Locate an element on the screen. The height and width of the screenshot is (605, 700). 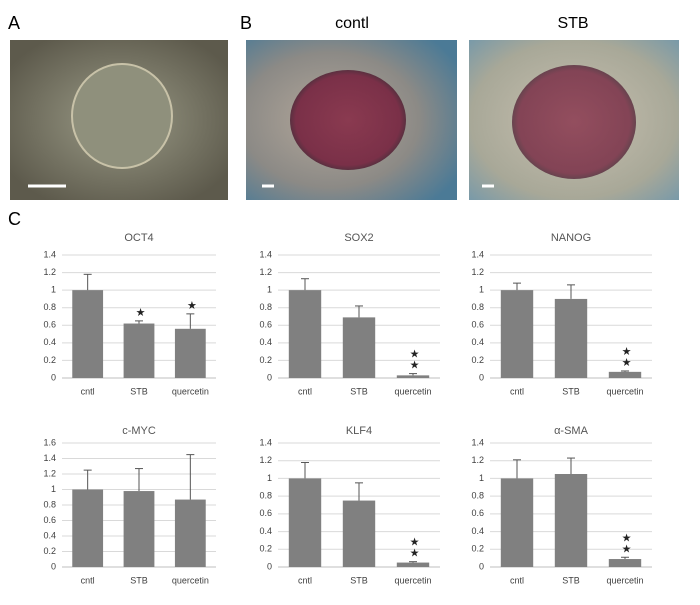
y-tick-label: 1.6 is located at coordinates (49, 442).